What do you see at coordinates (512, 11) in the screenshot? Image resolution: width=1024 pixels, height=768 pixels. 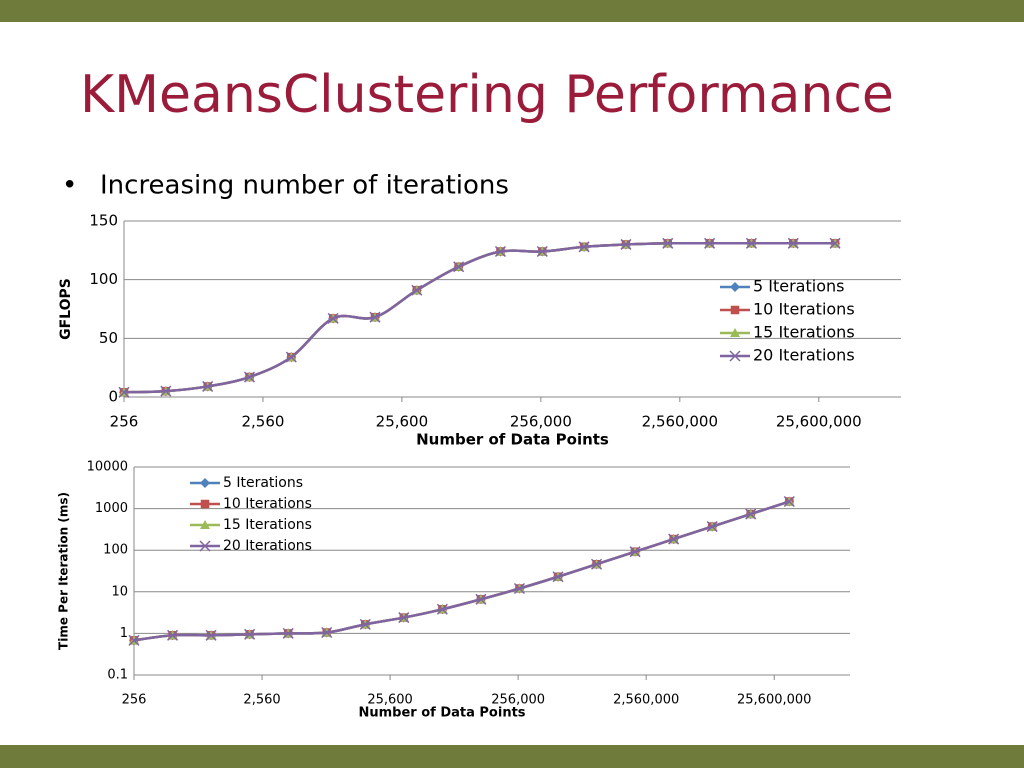 I see `top-bar` at bounding box center [512, 11].